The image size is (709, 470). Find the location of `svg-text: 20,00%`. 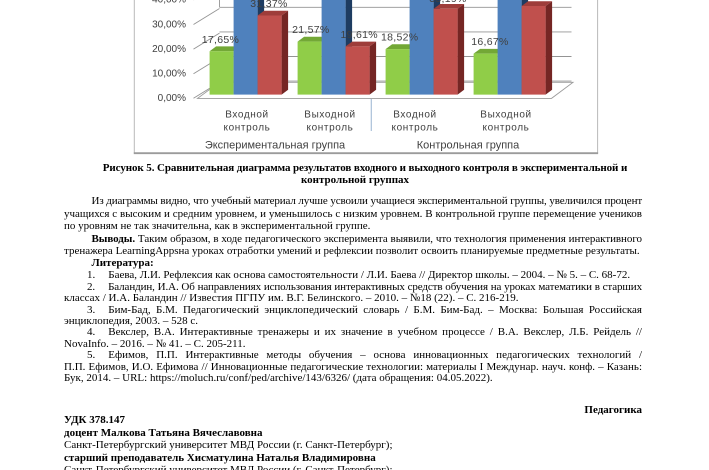

svg-text: 20,00% is located at coordinates (169, 49).